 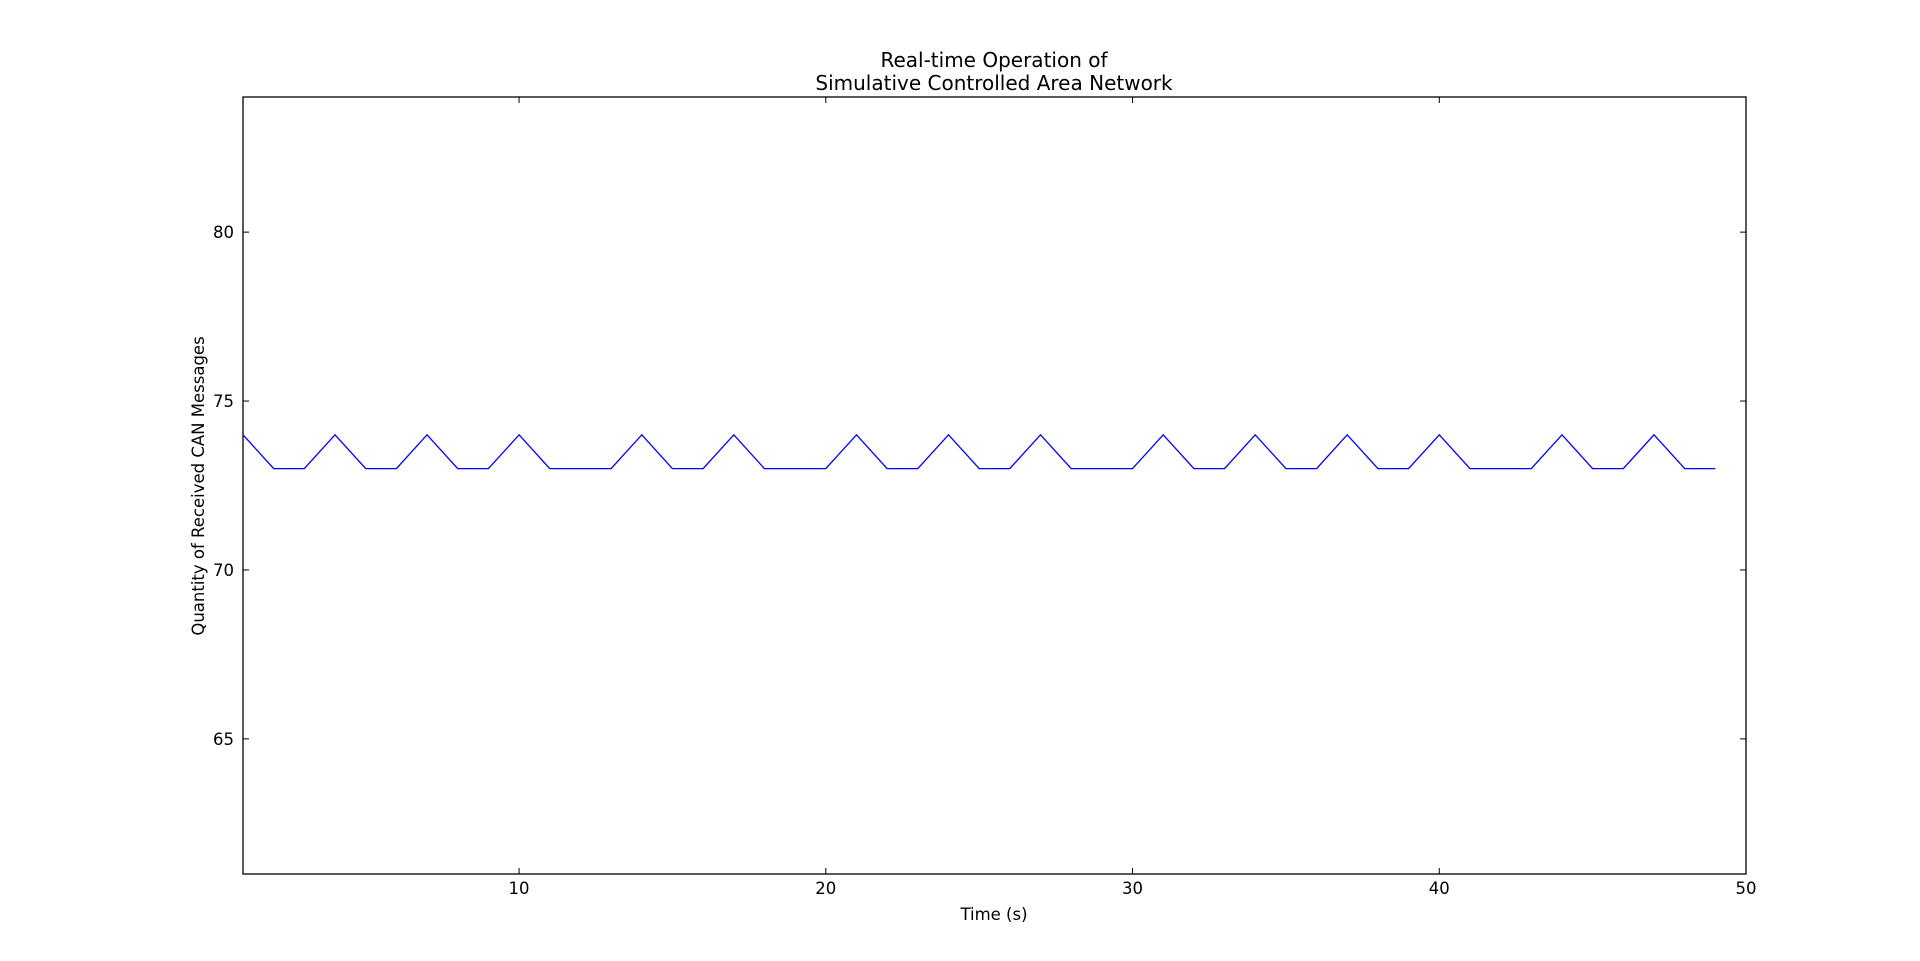 I want to click on x-tick-label: 30, so click(x=1132, y=888).